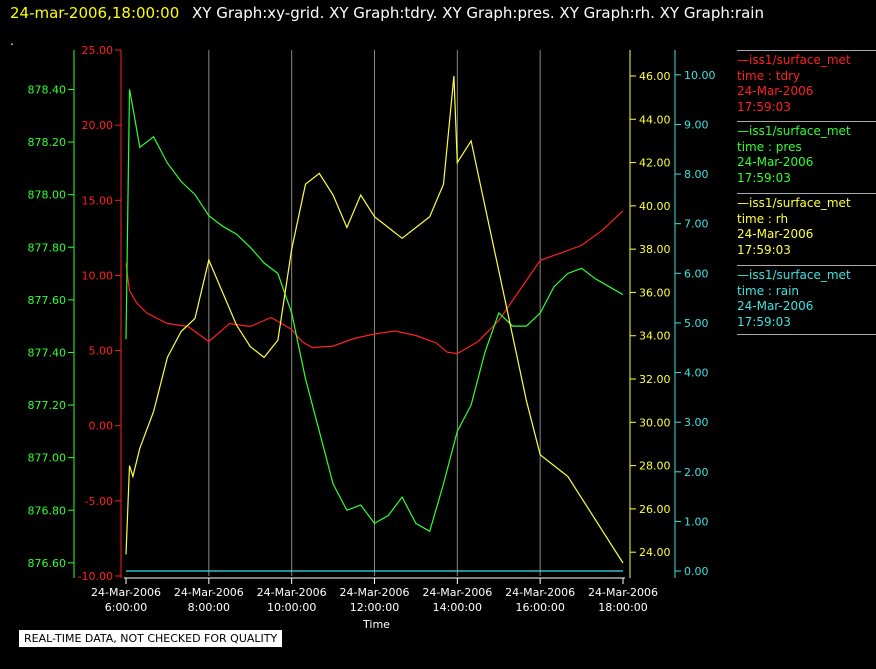  I want to click on series-line-tdry, so click(374, 282).